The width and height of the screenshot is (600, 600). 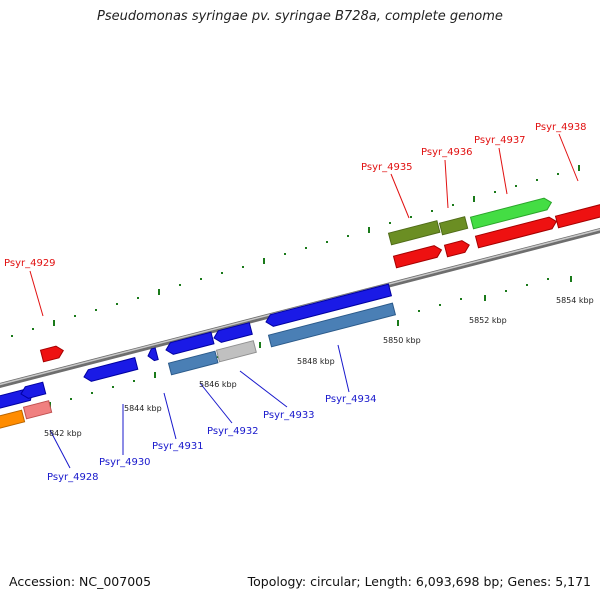 What do you see at coordinates (63, 433) in the screenshot?
I see `kbp-label: 5842 kbp` at bounding box center [63, 433].